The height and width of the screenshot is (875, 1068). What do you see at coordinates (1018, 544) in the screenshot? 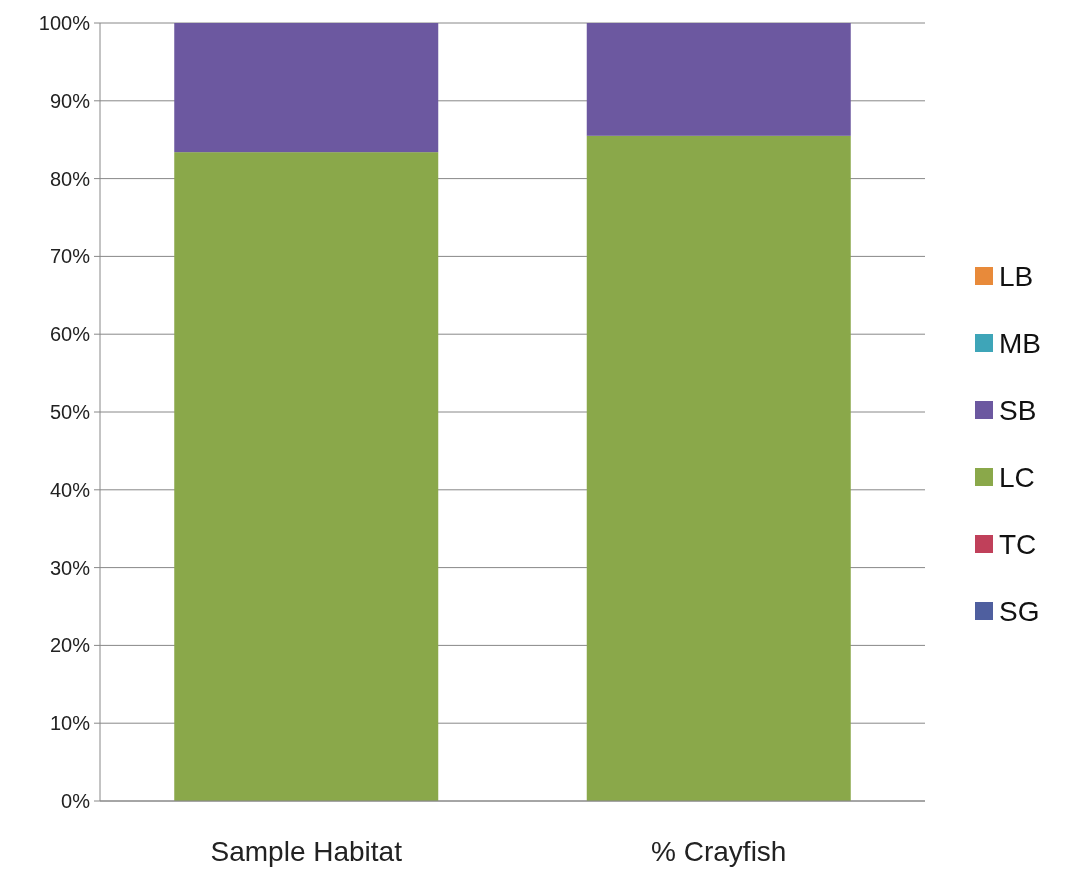
I see `legend-label: TC` at bounding box center [1018, 544].